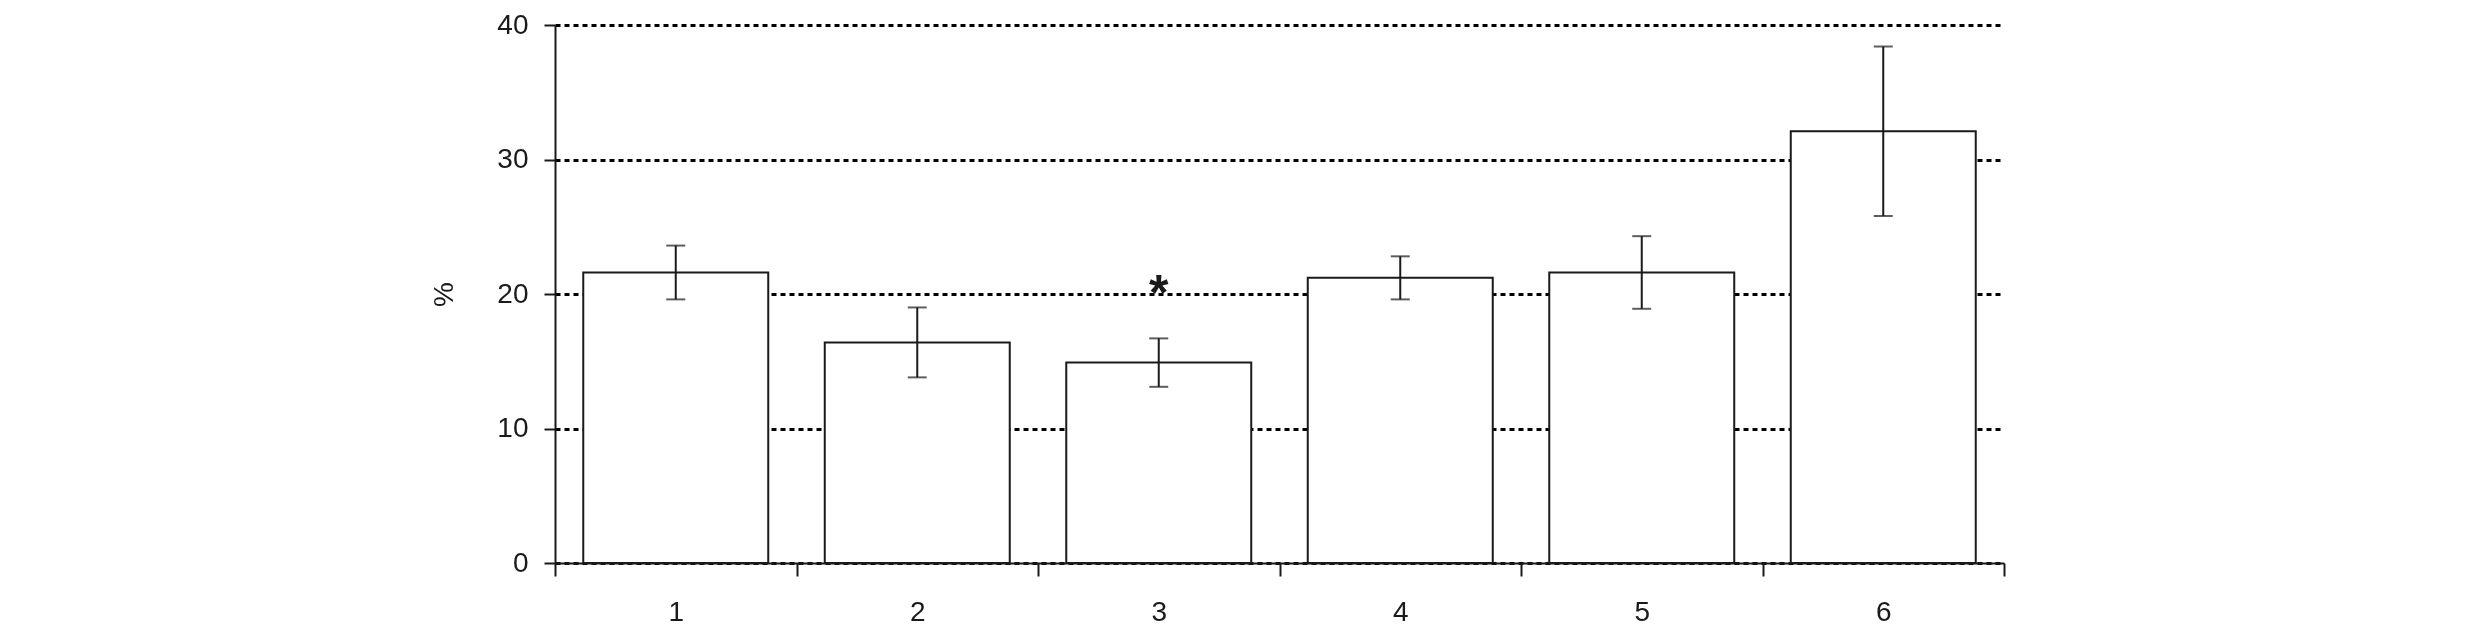 This screenshot has height=636, width=2480. Describe the element at coordinates (444, 294) in the screenshot. I see `y-axis-title: %` at that location.